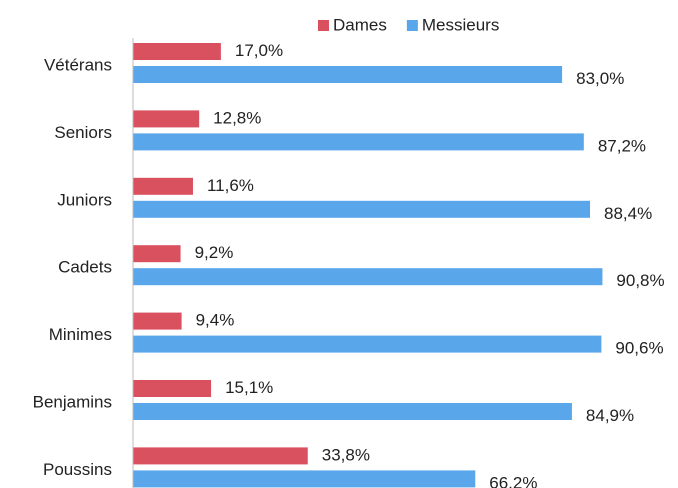 The image size is (678, 488). What do you see at coordinates (639, 348) in the screenshot?
I see `value-label: 90,6%` at bounding box center [639, 348].